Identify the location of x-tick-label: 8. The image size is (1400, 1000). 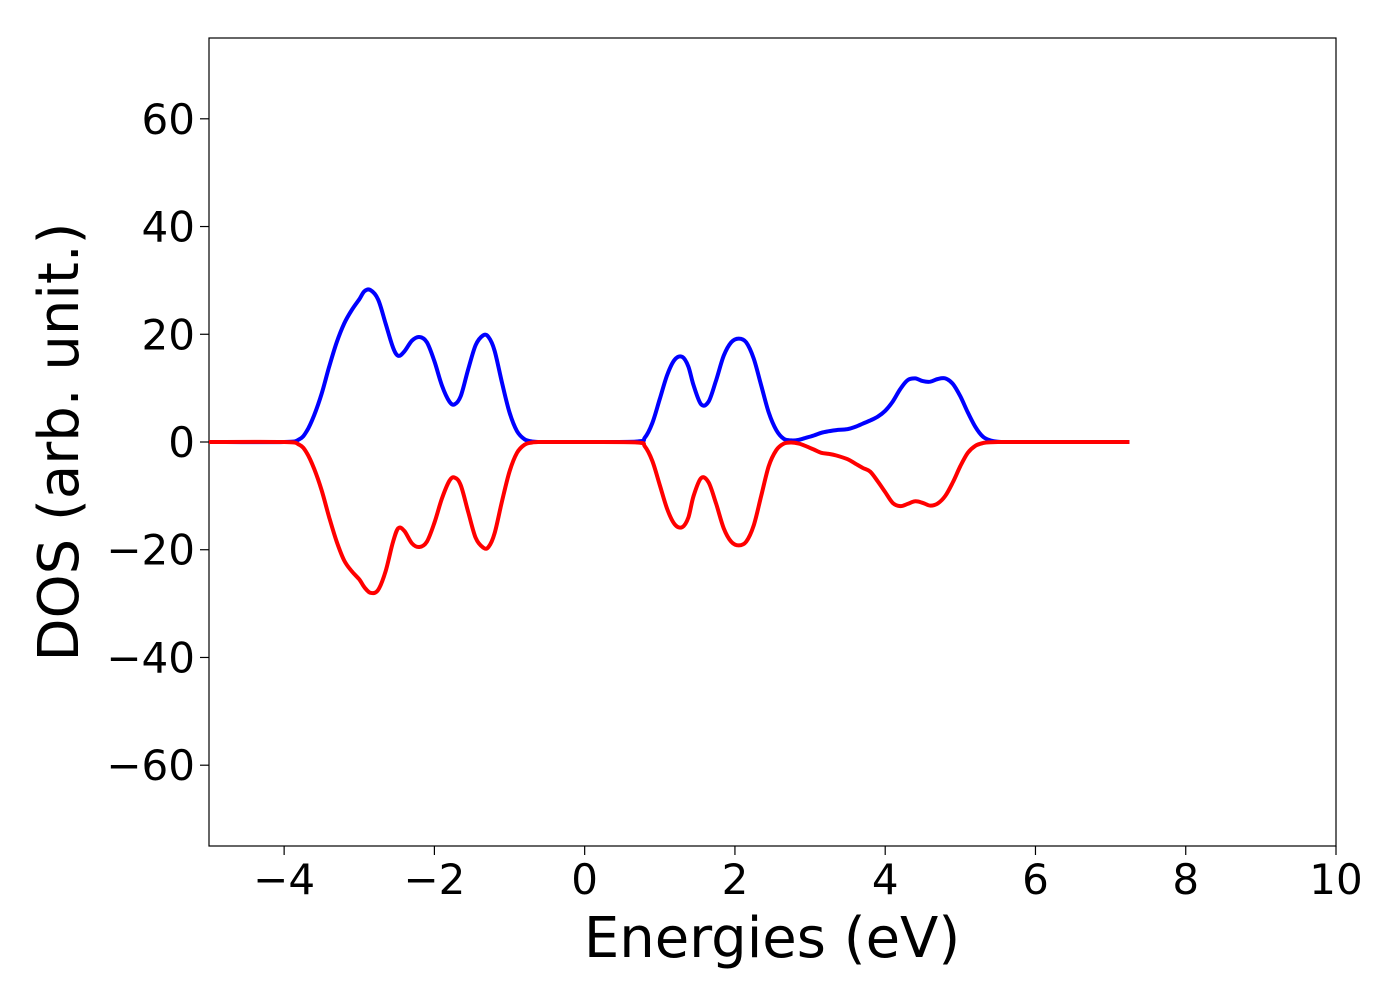
(1185, 879).